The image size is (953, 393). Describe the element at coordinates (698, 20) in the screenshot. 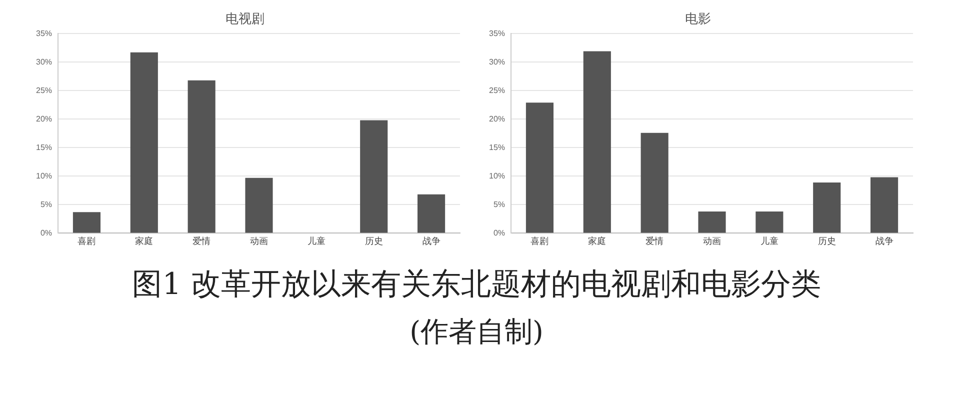

I see `chart-title: 电影` at that location.